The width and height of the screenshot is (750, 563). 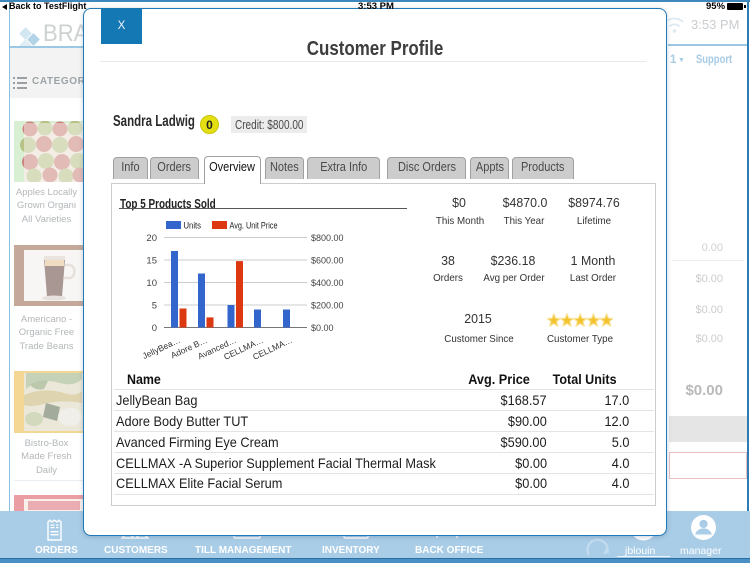 What do you see at coordinates (327, 306) in the screenshot?
I see `svg-text: $200.00` at bounding box center [327, 306].